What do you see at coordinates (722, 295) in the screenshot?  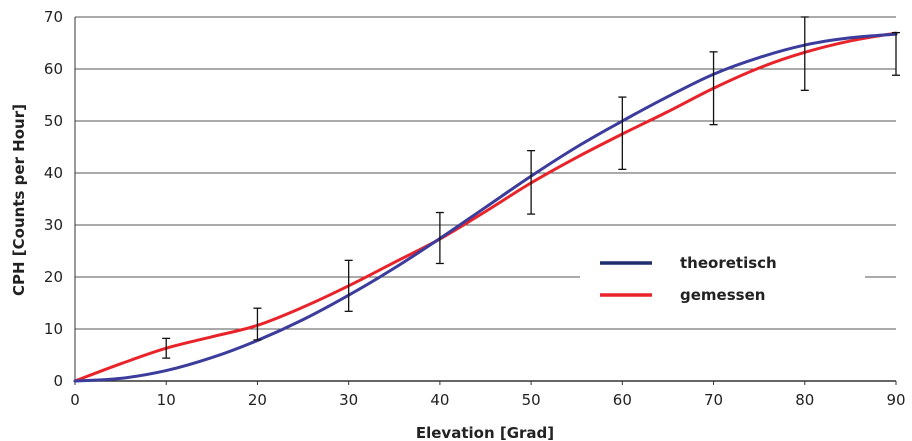 I see `legend-label-gemessen: gemessen` at bounding box center [722, 295].